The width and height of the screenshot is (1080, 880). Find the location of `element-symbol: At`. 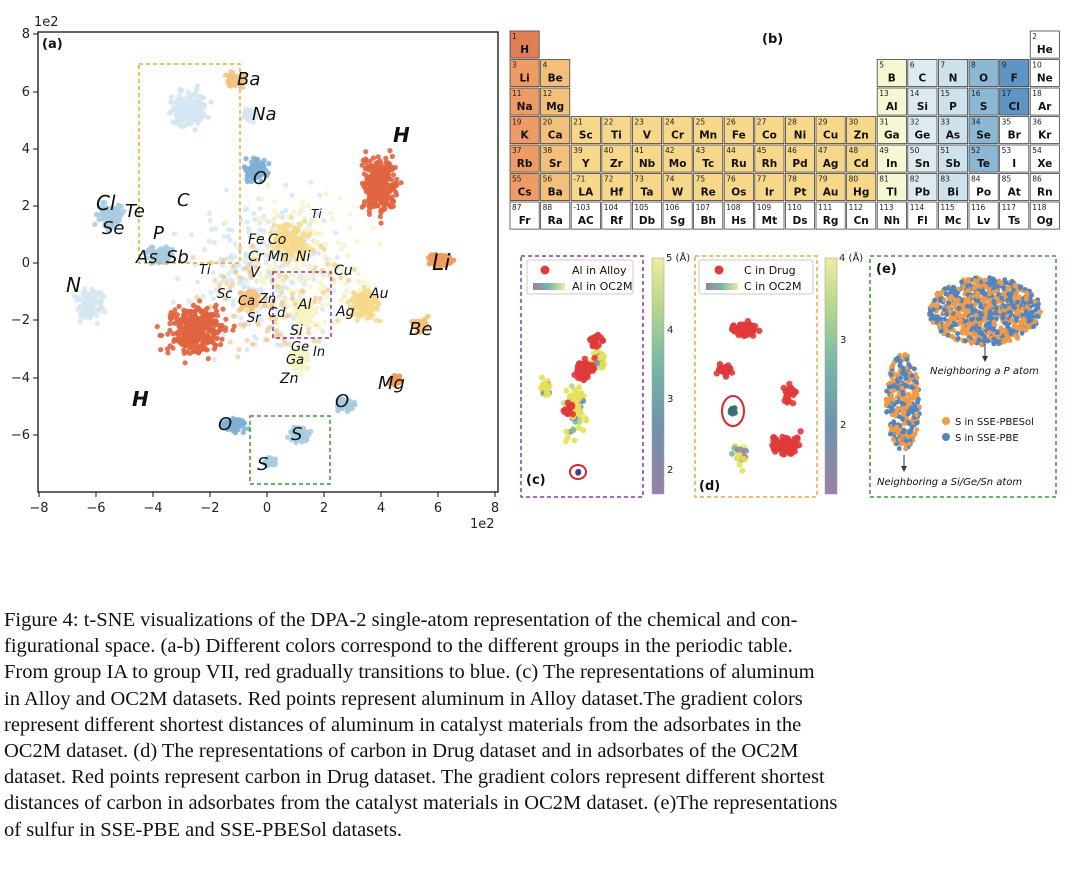

element-symbol: At is located at coordinates (1014, 193).